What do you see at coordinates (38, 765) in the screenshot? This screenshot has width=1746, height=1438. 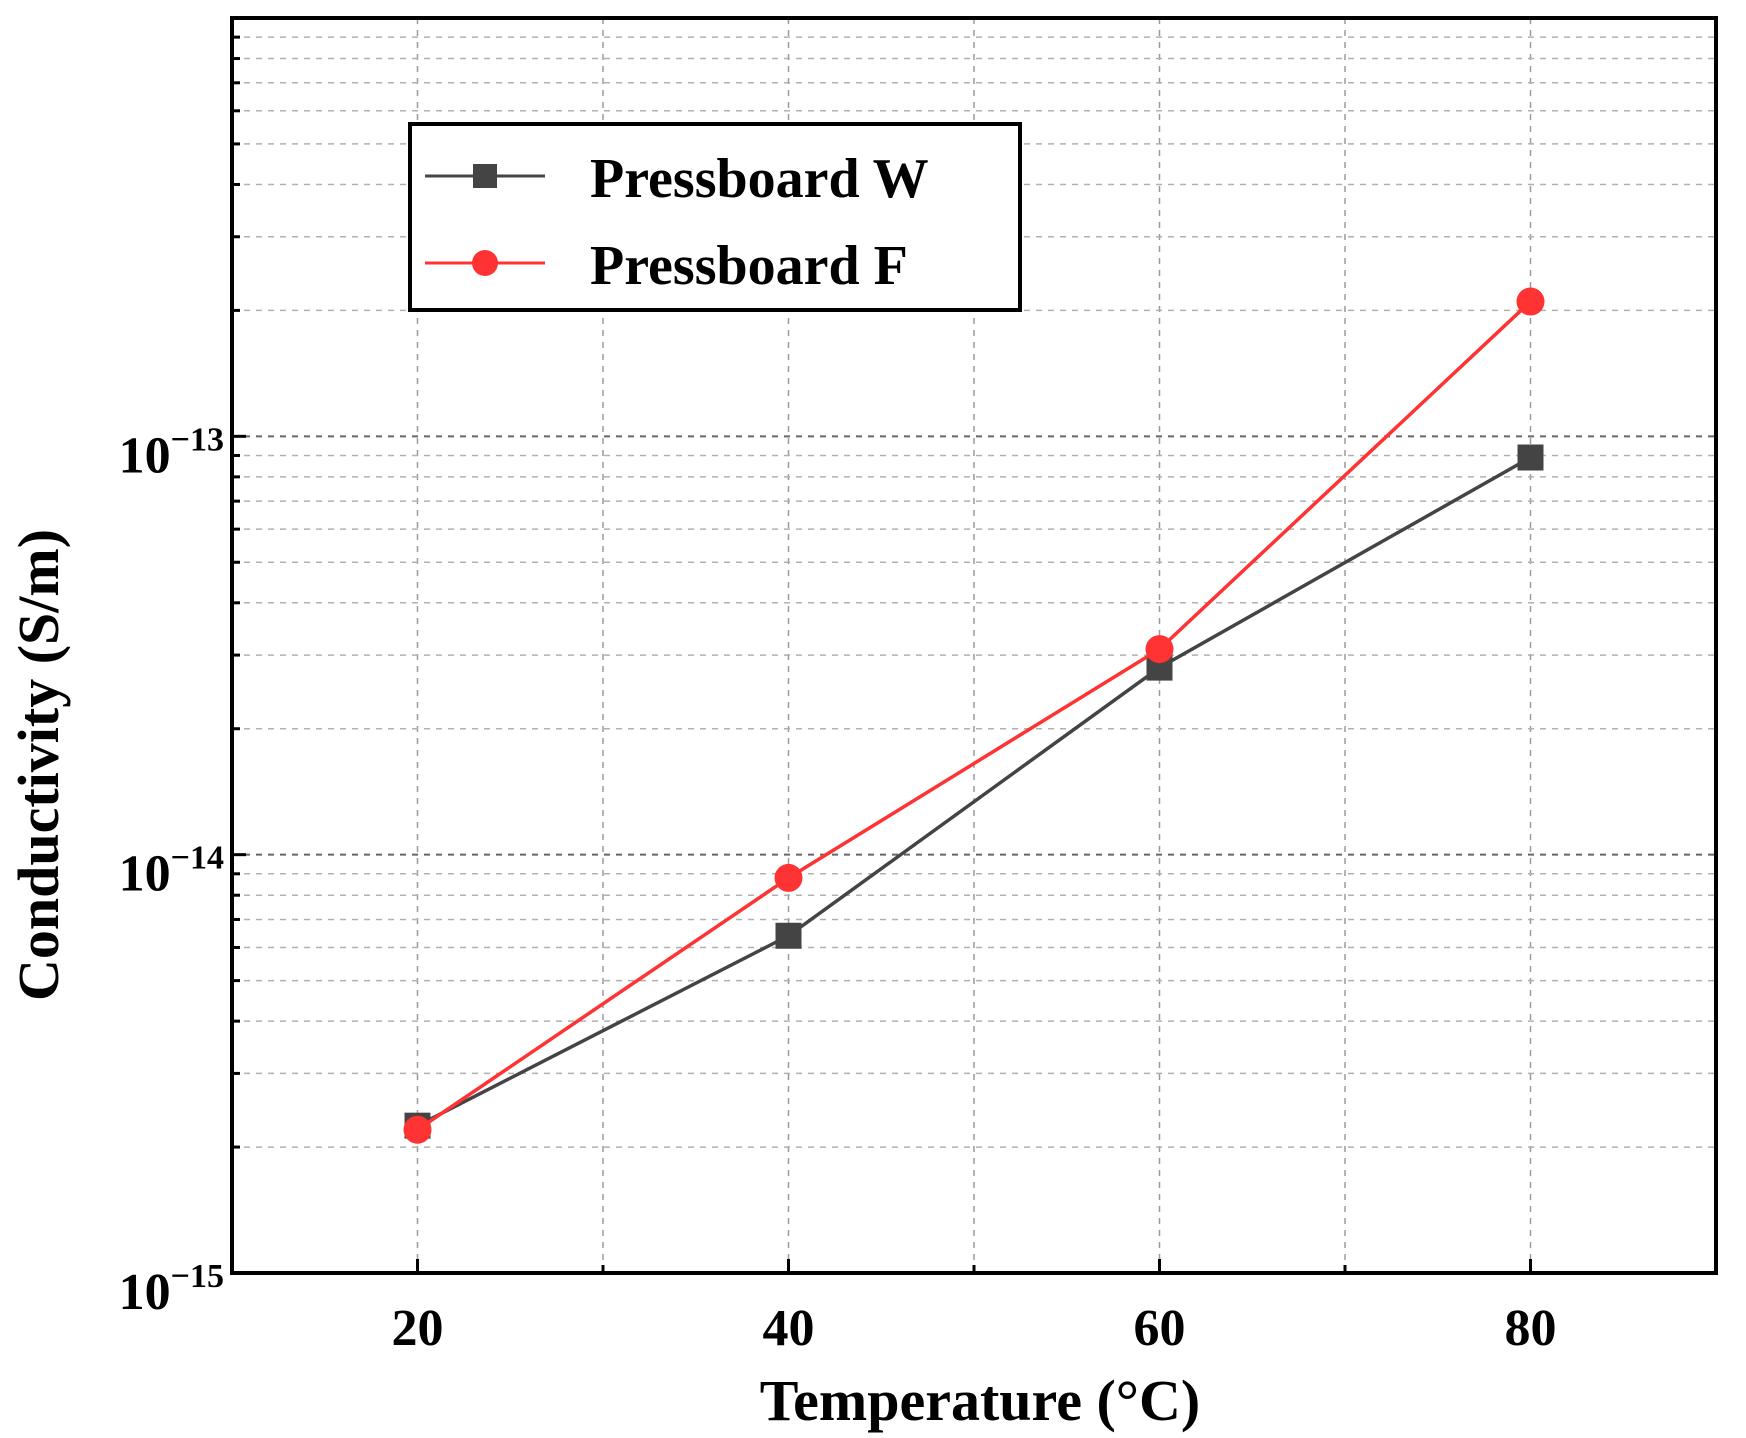 I see `y-axis-title: Conductivity (S/m)` at bounding box center [38, 765].